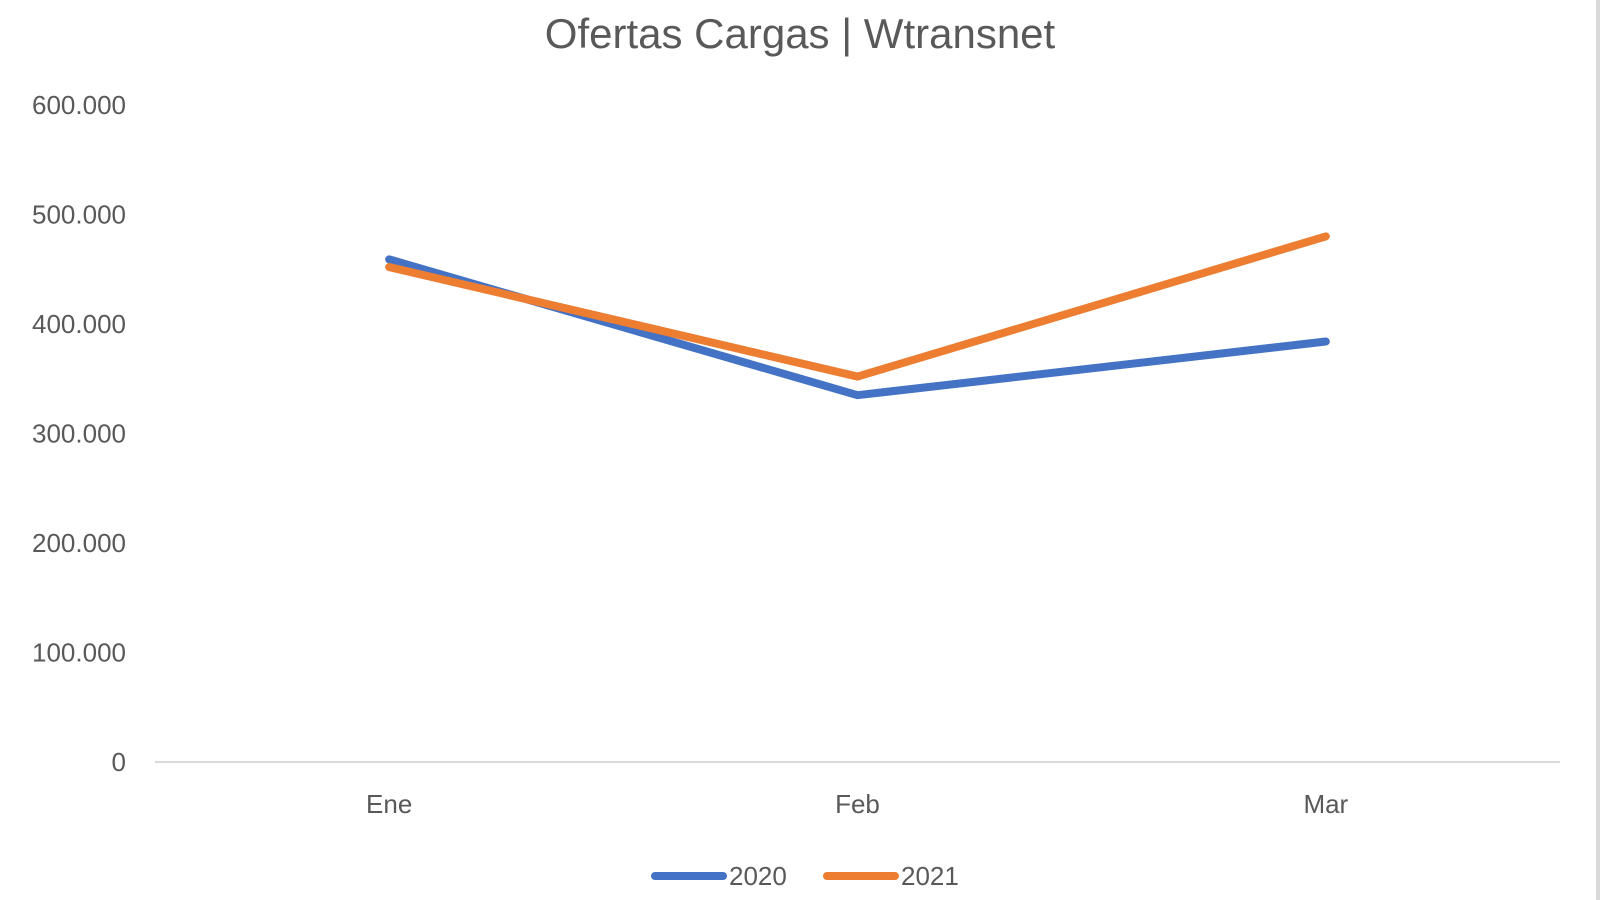 The height and width of the screenshot is (900, 1600). I want to click on x-tick-label: Ene, so click(389, 804).